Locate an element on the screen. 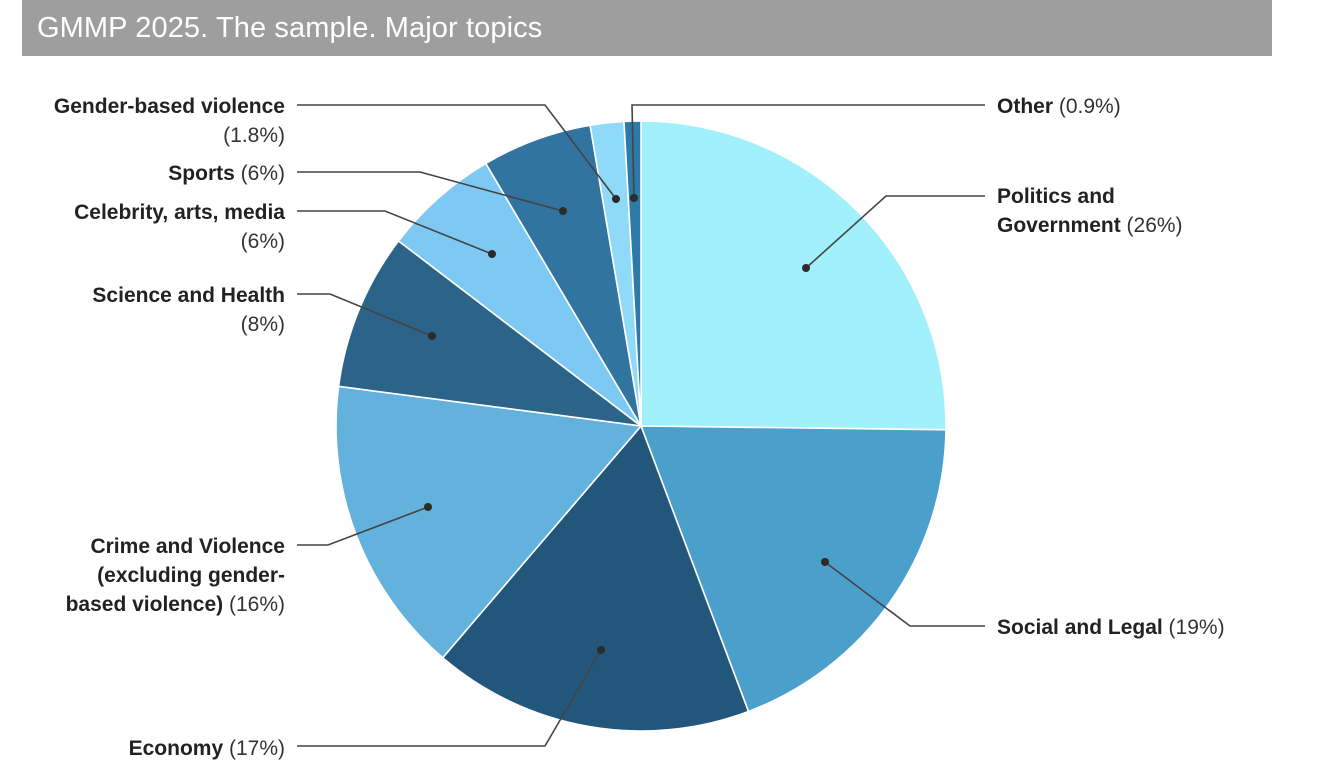 The height and width of the screenshot is (766, 1324). leader-line-science is located at coordinates (365, 315).